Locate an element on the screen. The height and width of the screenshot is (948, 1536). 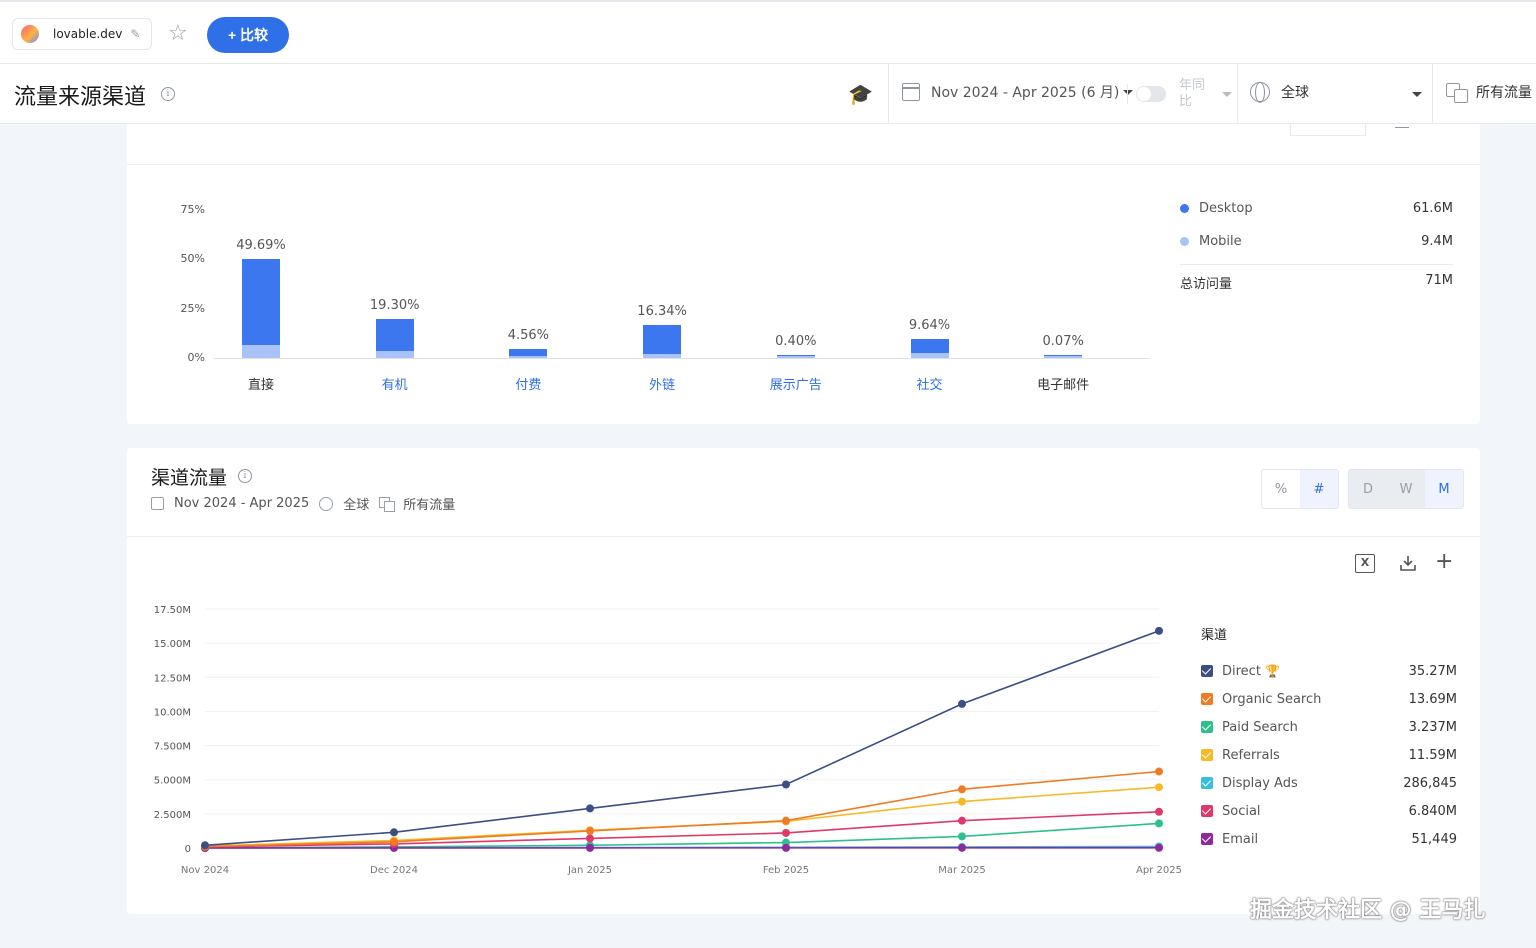
legend-item-email: Email 51,449 is located at coordinates (1329, 839).